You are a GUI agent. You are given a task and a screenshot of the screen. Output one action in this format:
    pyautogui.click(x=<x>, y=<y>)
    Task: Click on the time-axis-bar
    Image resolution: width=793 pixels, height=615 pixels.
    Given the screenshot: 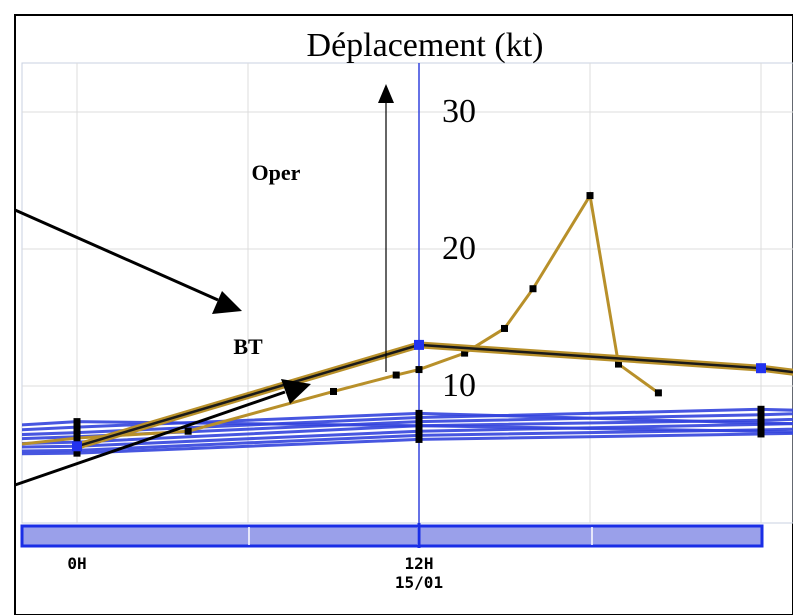 What is the action you would take?
    pyautogui.click(x=392, y=535)
    